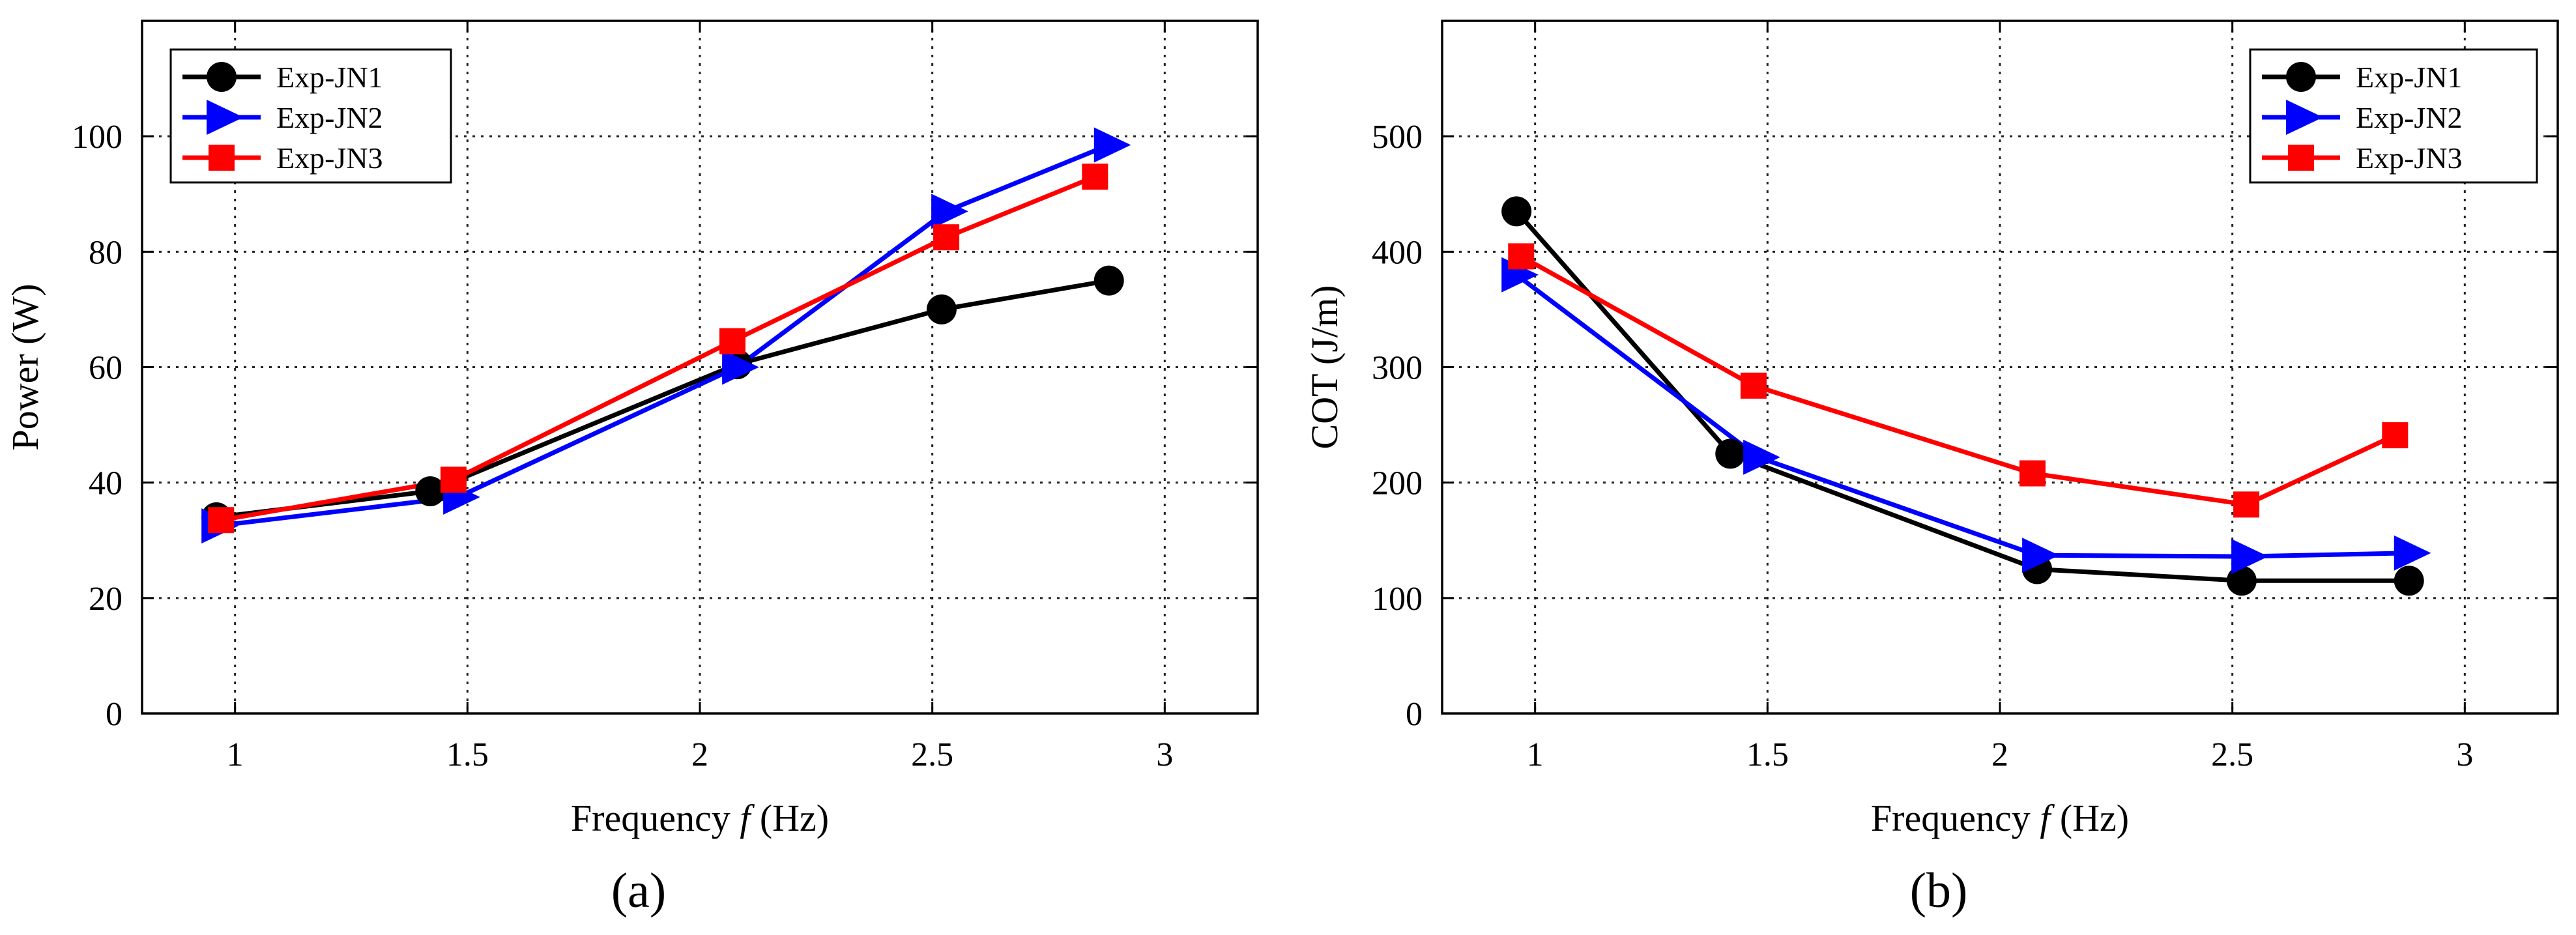 The height and width of the screenshot is (935, 2576). Describe the element at coordinates (106, 599) in the screenshot. I see `y-tick-label: 20` at that location.